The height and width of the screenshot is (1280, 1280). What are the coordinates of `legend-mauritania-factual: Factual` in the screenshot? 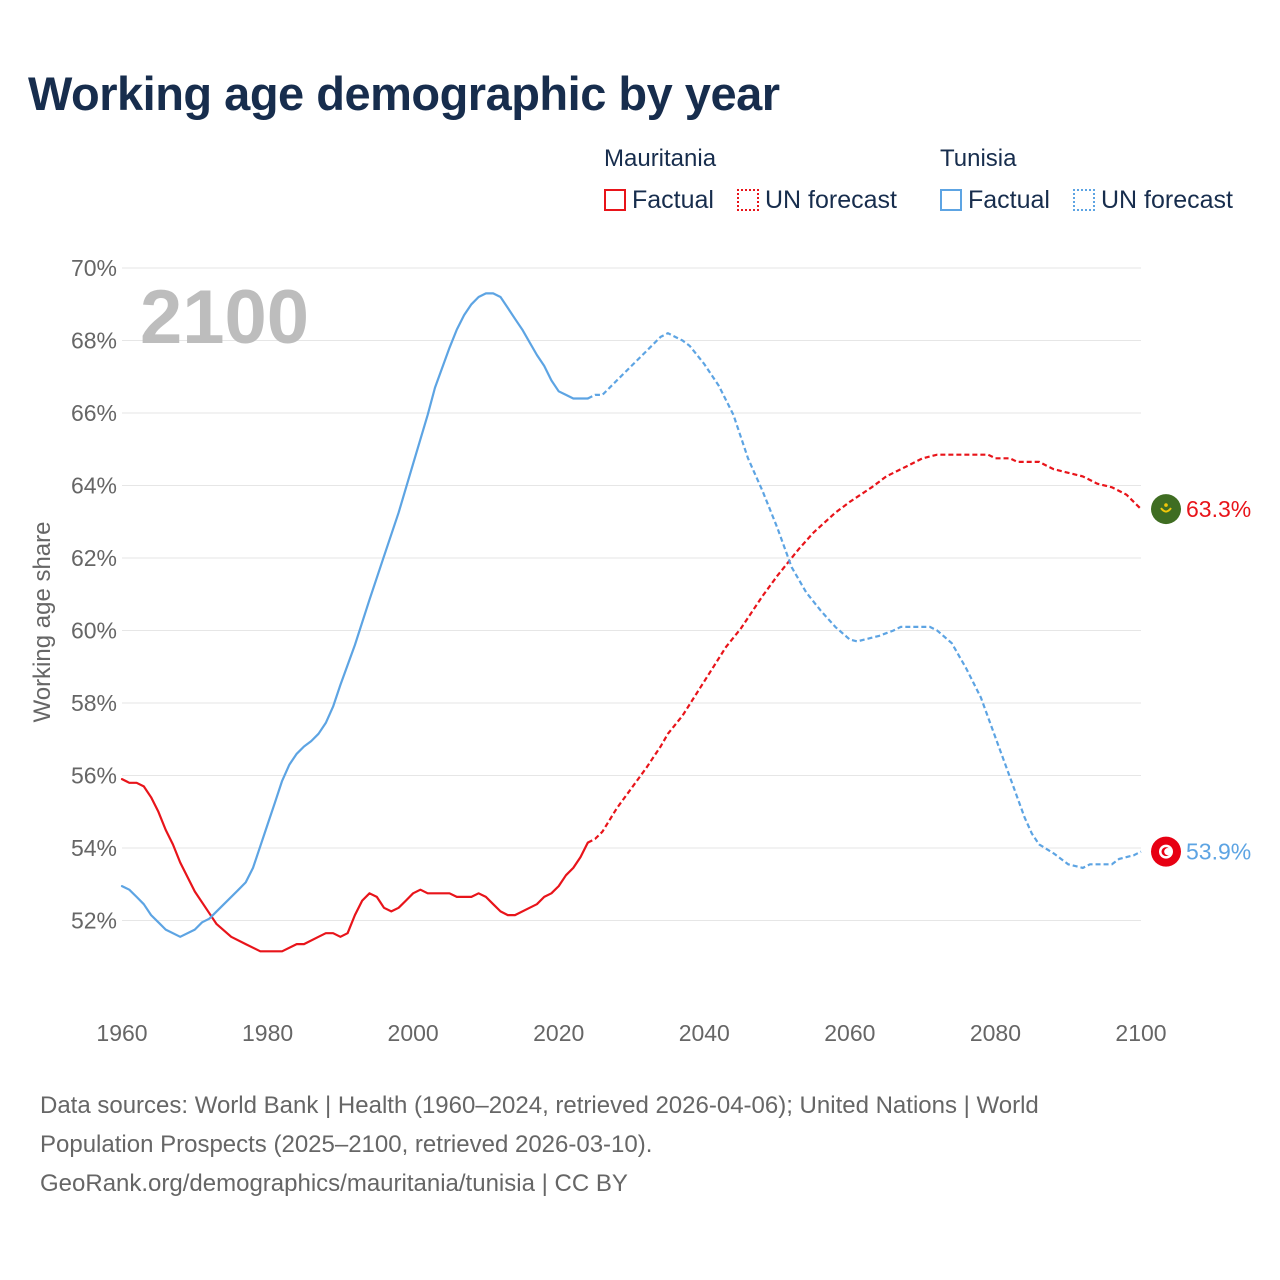 It's located at (659, 200).